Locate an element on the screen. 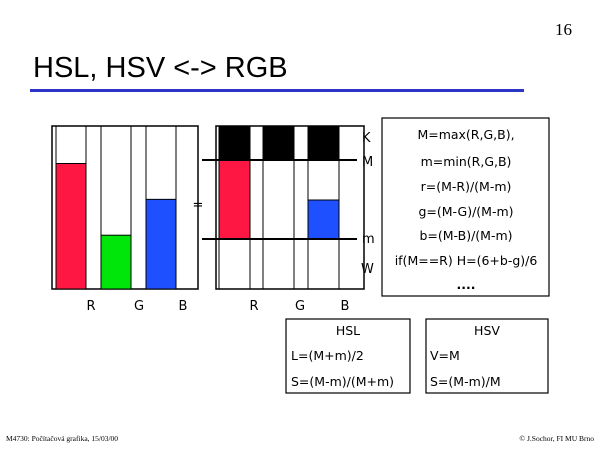 This screenshot has height=450, width=600. hsl-box is located at coordinates (348, 356).